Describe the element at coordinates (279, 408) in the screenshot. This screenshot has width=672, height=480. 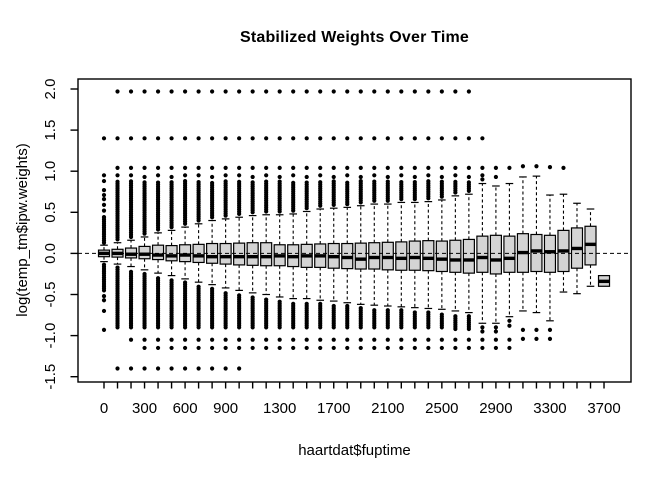
I see `x-tick-label: 1300` at that location.